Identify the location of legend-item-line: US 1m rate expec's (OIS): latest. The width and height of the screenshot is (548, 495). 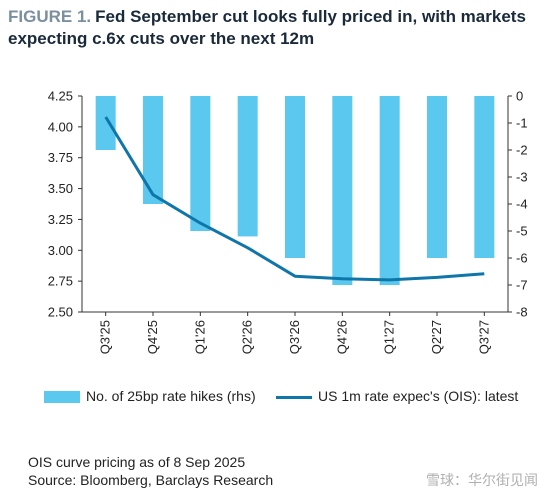
(397, 396).